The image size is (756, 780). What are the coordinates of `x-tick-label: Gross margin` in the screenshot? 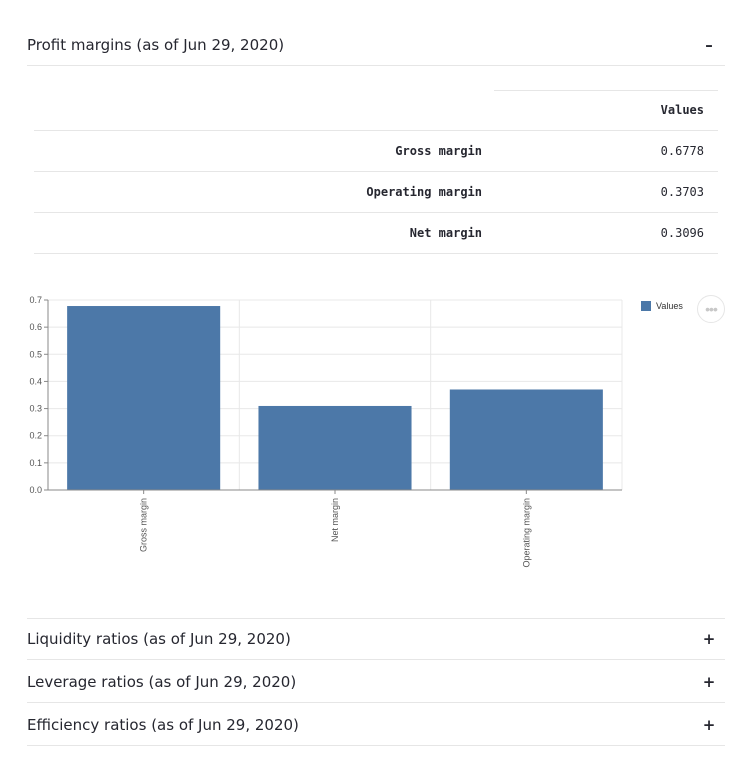 It's located at (144, 525).